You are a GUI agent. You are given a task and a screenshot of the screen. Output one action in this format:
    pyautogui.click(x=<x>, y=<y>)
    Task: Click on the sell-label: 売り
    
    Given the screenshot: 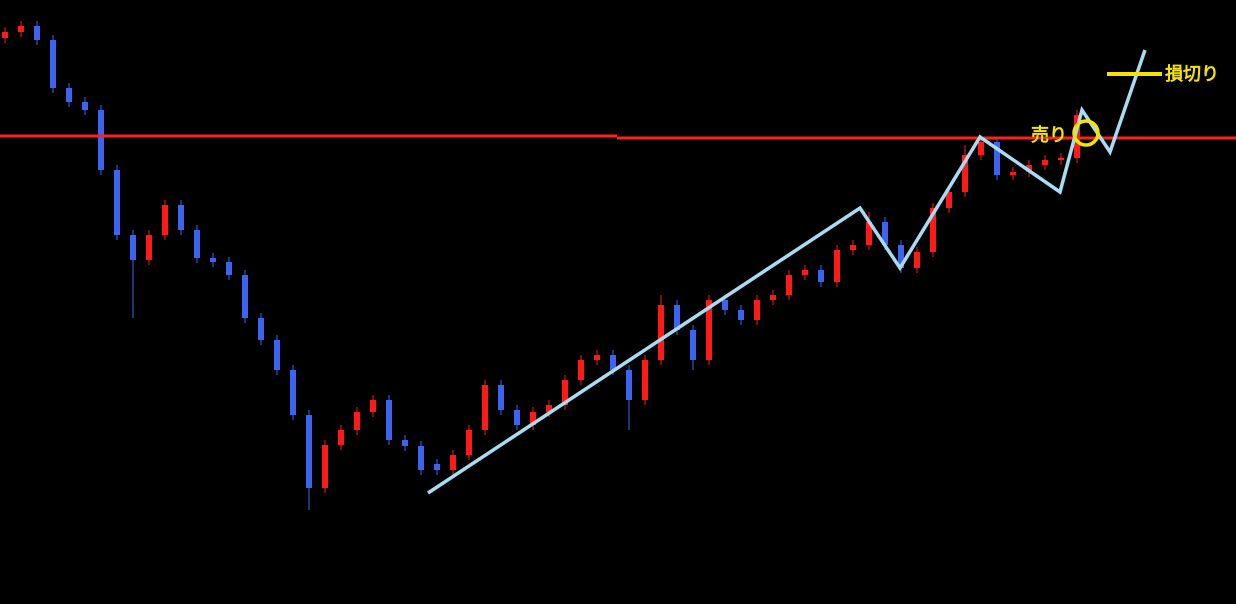 What is the action you would take?
    pyautogui.click(x=1049, y=135)
    